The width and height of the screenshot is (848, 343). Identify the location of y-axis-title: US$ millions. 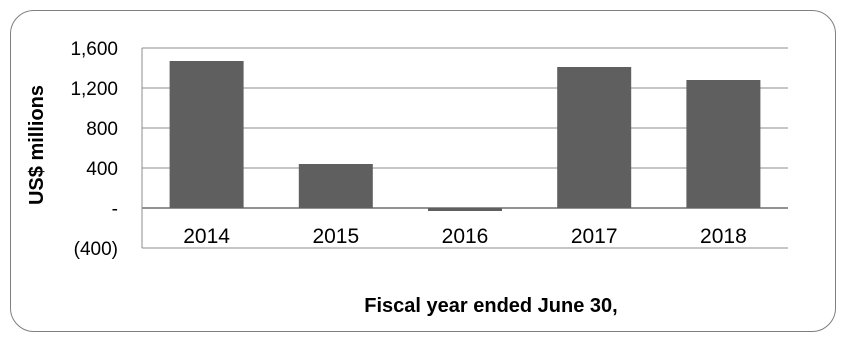
(37, 145).